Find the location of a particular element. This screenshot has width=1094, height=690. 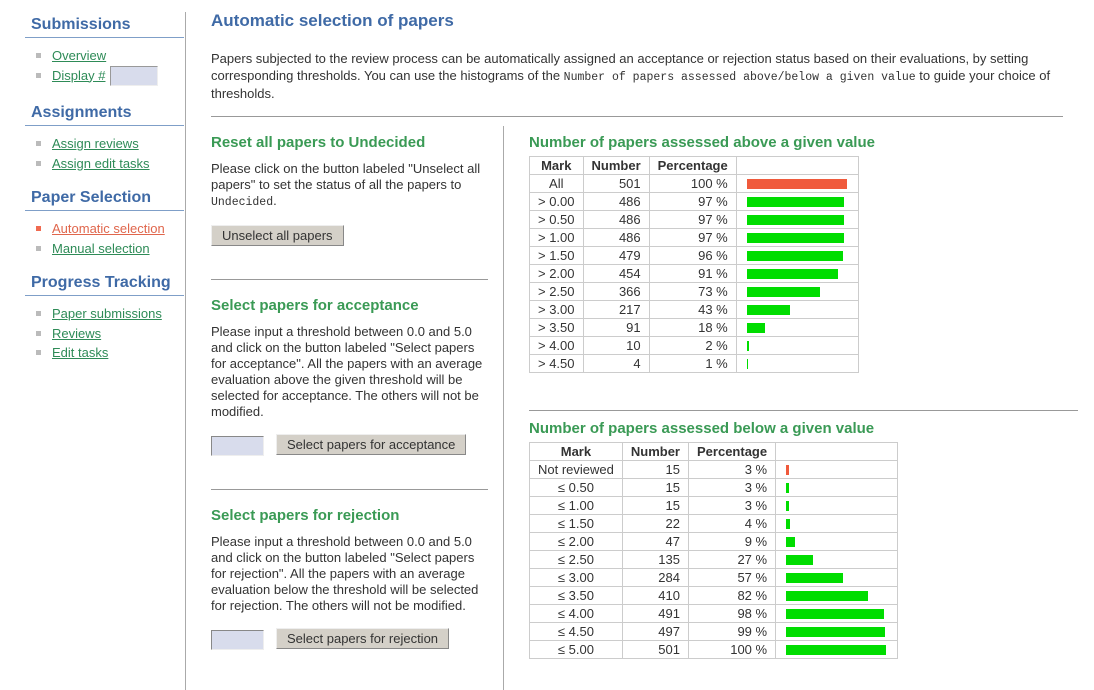

number-cell: 217 is located at coordinates (616, 309).